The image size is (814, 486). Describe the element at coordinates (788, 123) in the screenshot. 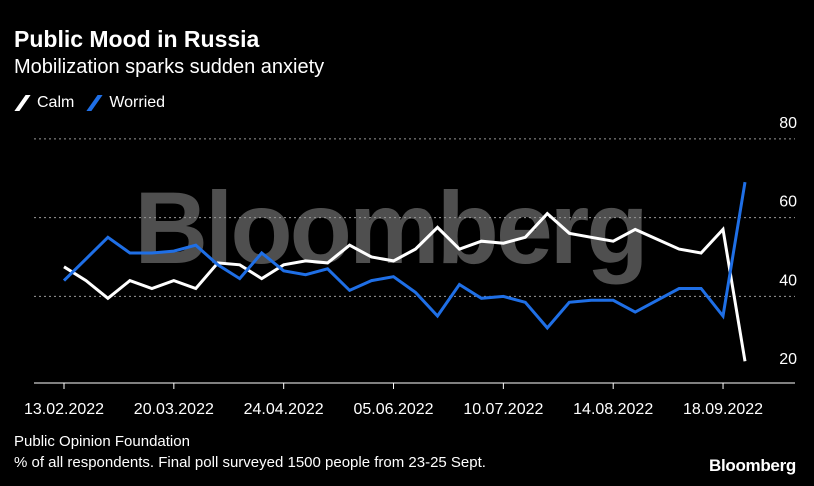

I see `y-tick-label: 80` at that location.